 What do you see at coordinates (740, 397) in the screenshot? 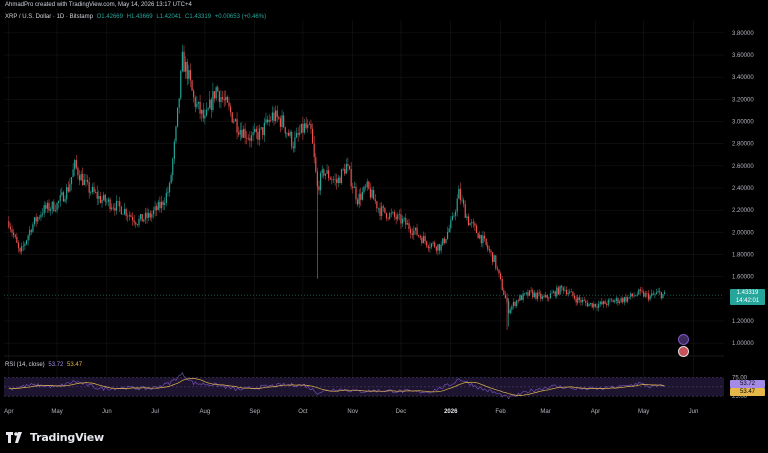
I see `rsi-tick-label: 25.00` at bounding box center [740, 397].